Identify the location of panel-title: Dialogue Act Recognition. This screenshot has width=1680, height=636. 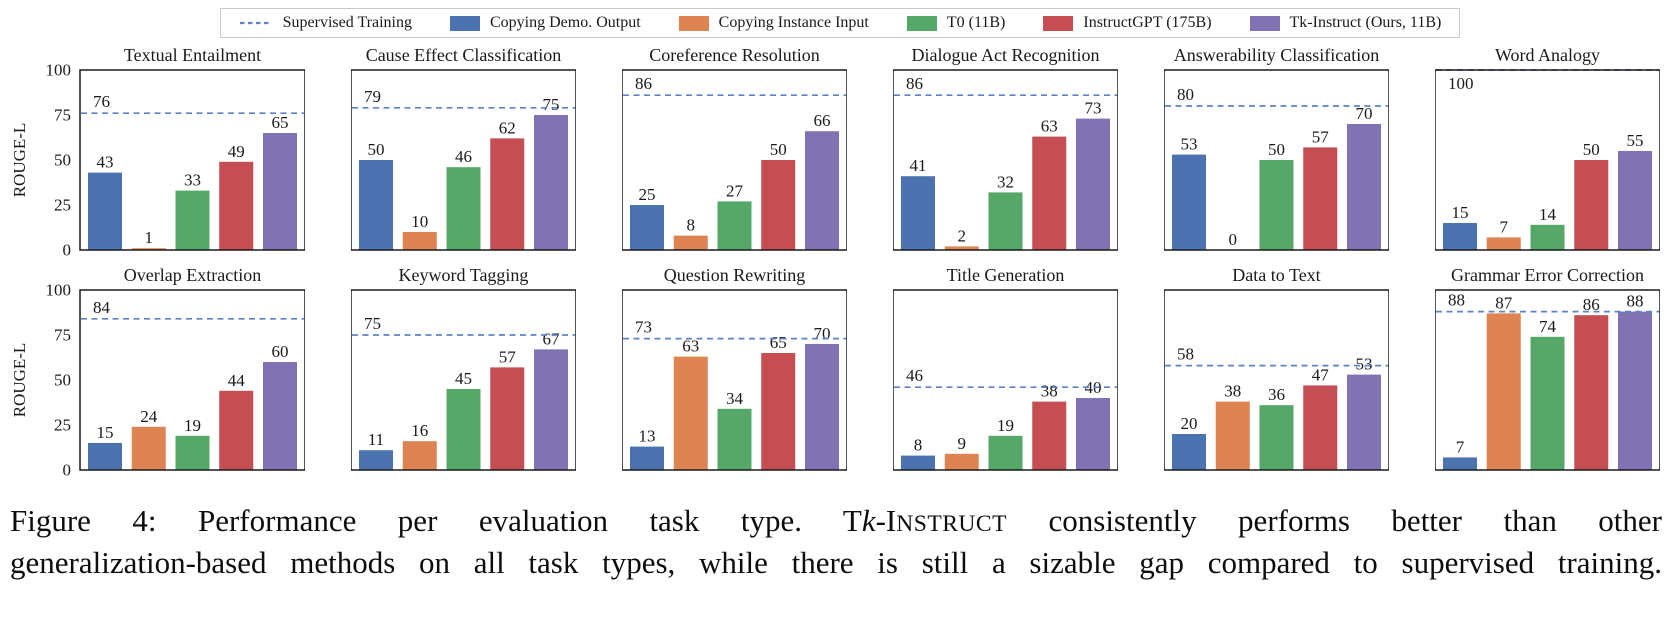
(1006, 55).